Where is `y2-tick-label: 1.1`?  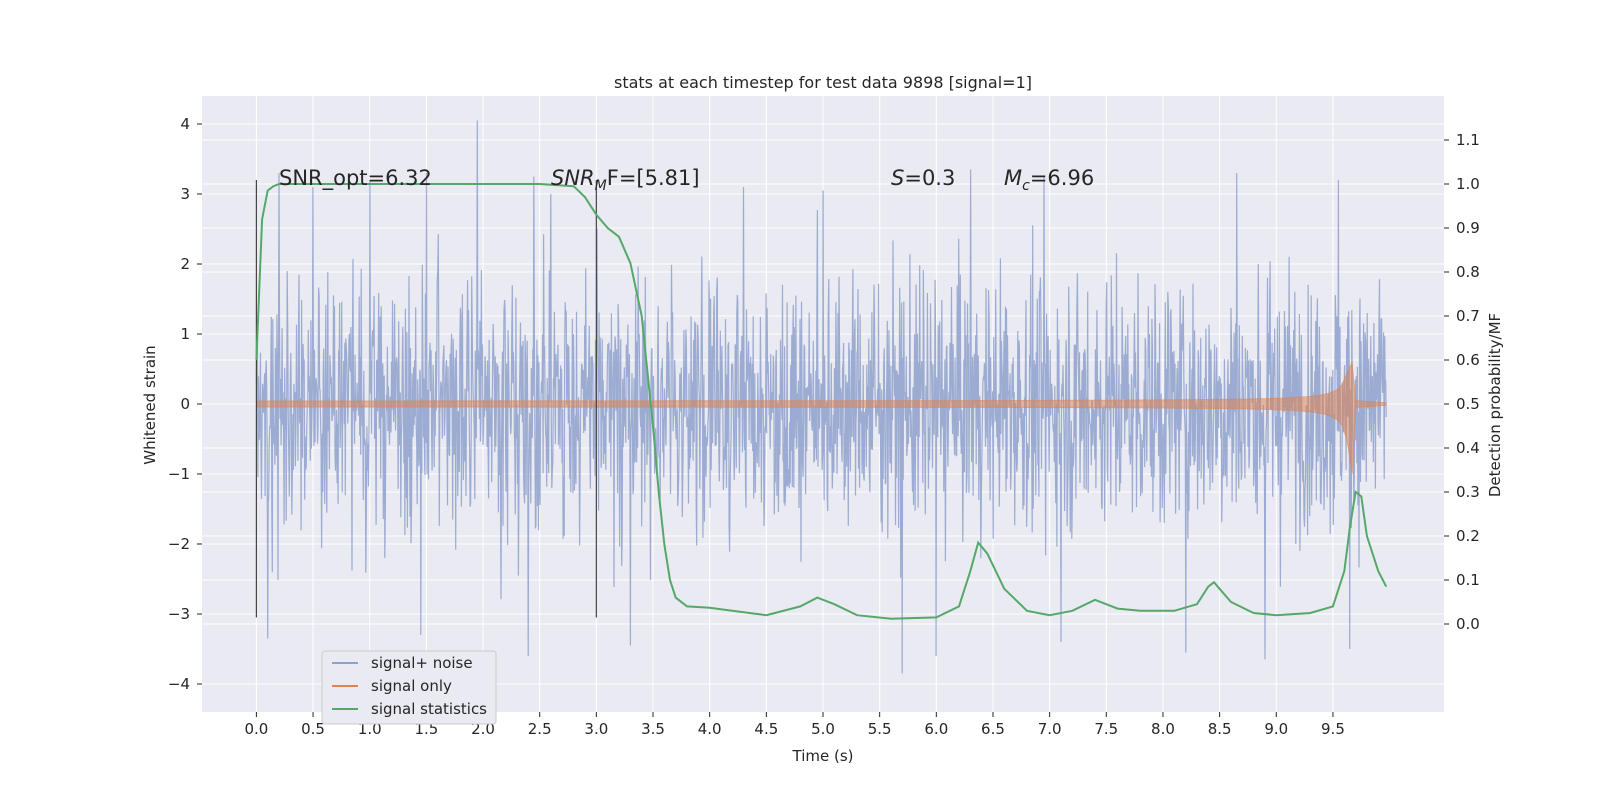 y2-tick-label: 1.1 is located at coordinates (1468, 140).